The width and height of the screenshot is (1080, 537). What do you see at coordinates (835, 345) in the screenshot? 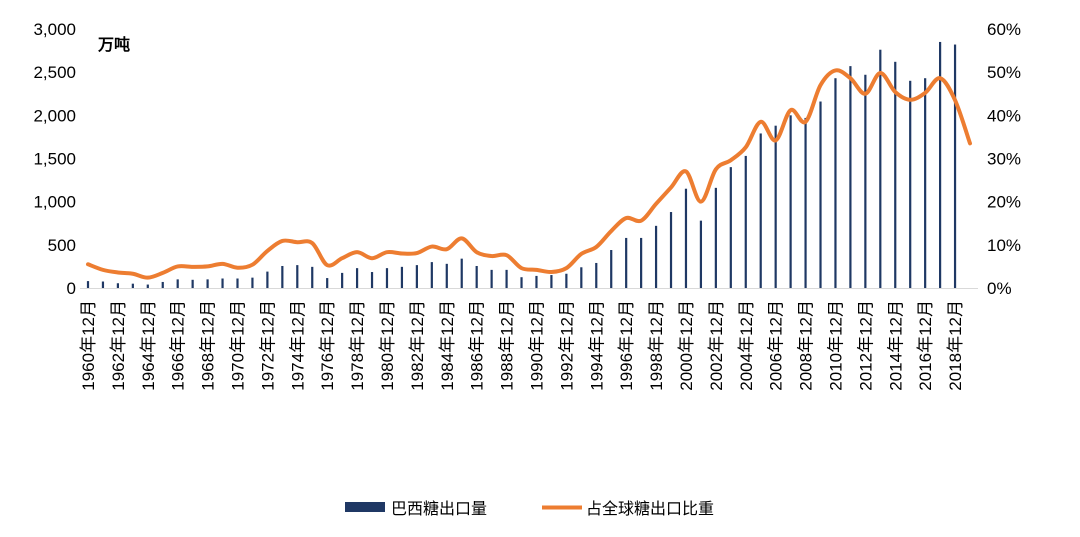
I see `x-axis-tick-label: 2010年12月` at bounding box center [835, 345].